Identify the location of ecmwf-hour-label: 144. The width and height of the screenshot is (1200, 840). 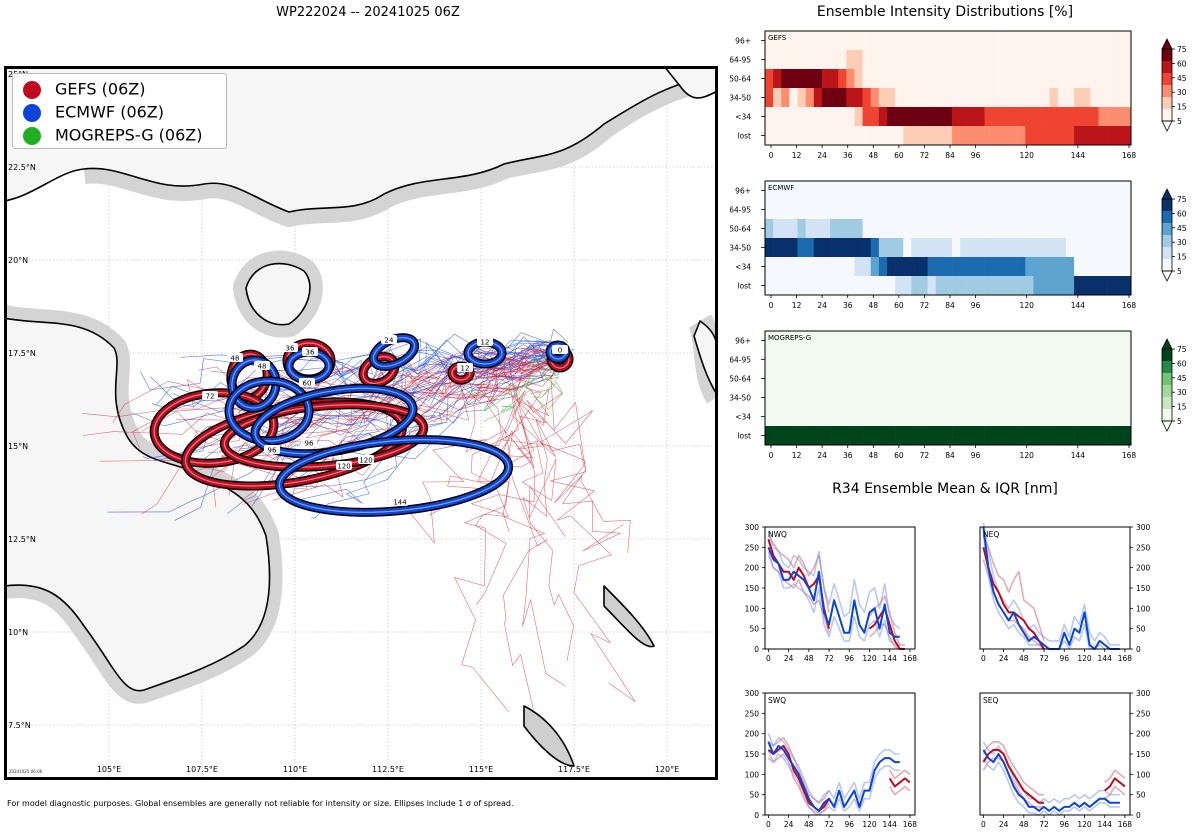
(400, 503).